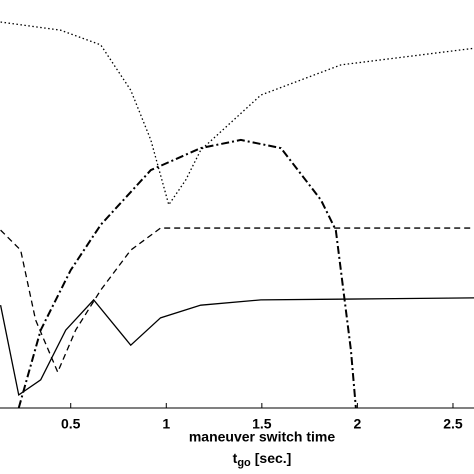  I want to click on x-unit-subscript: go, so click(244, 463).